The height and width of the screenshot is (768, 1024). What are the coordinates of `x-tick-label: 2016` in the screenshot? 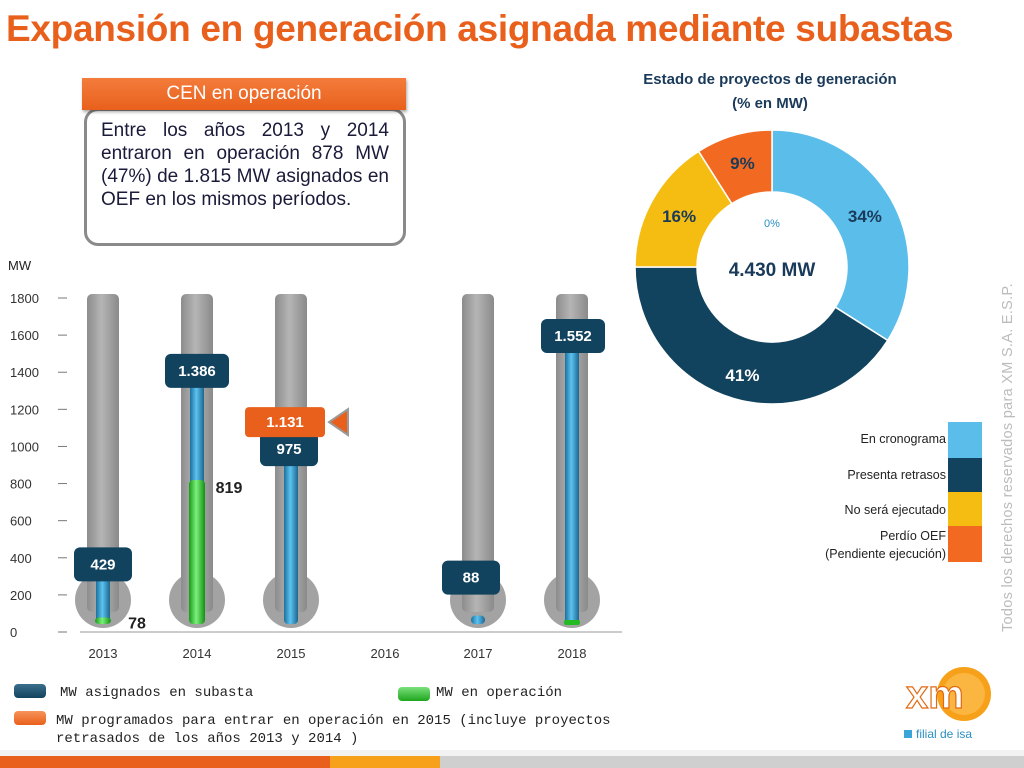 It's located at (385, 653).